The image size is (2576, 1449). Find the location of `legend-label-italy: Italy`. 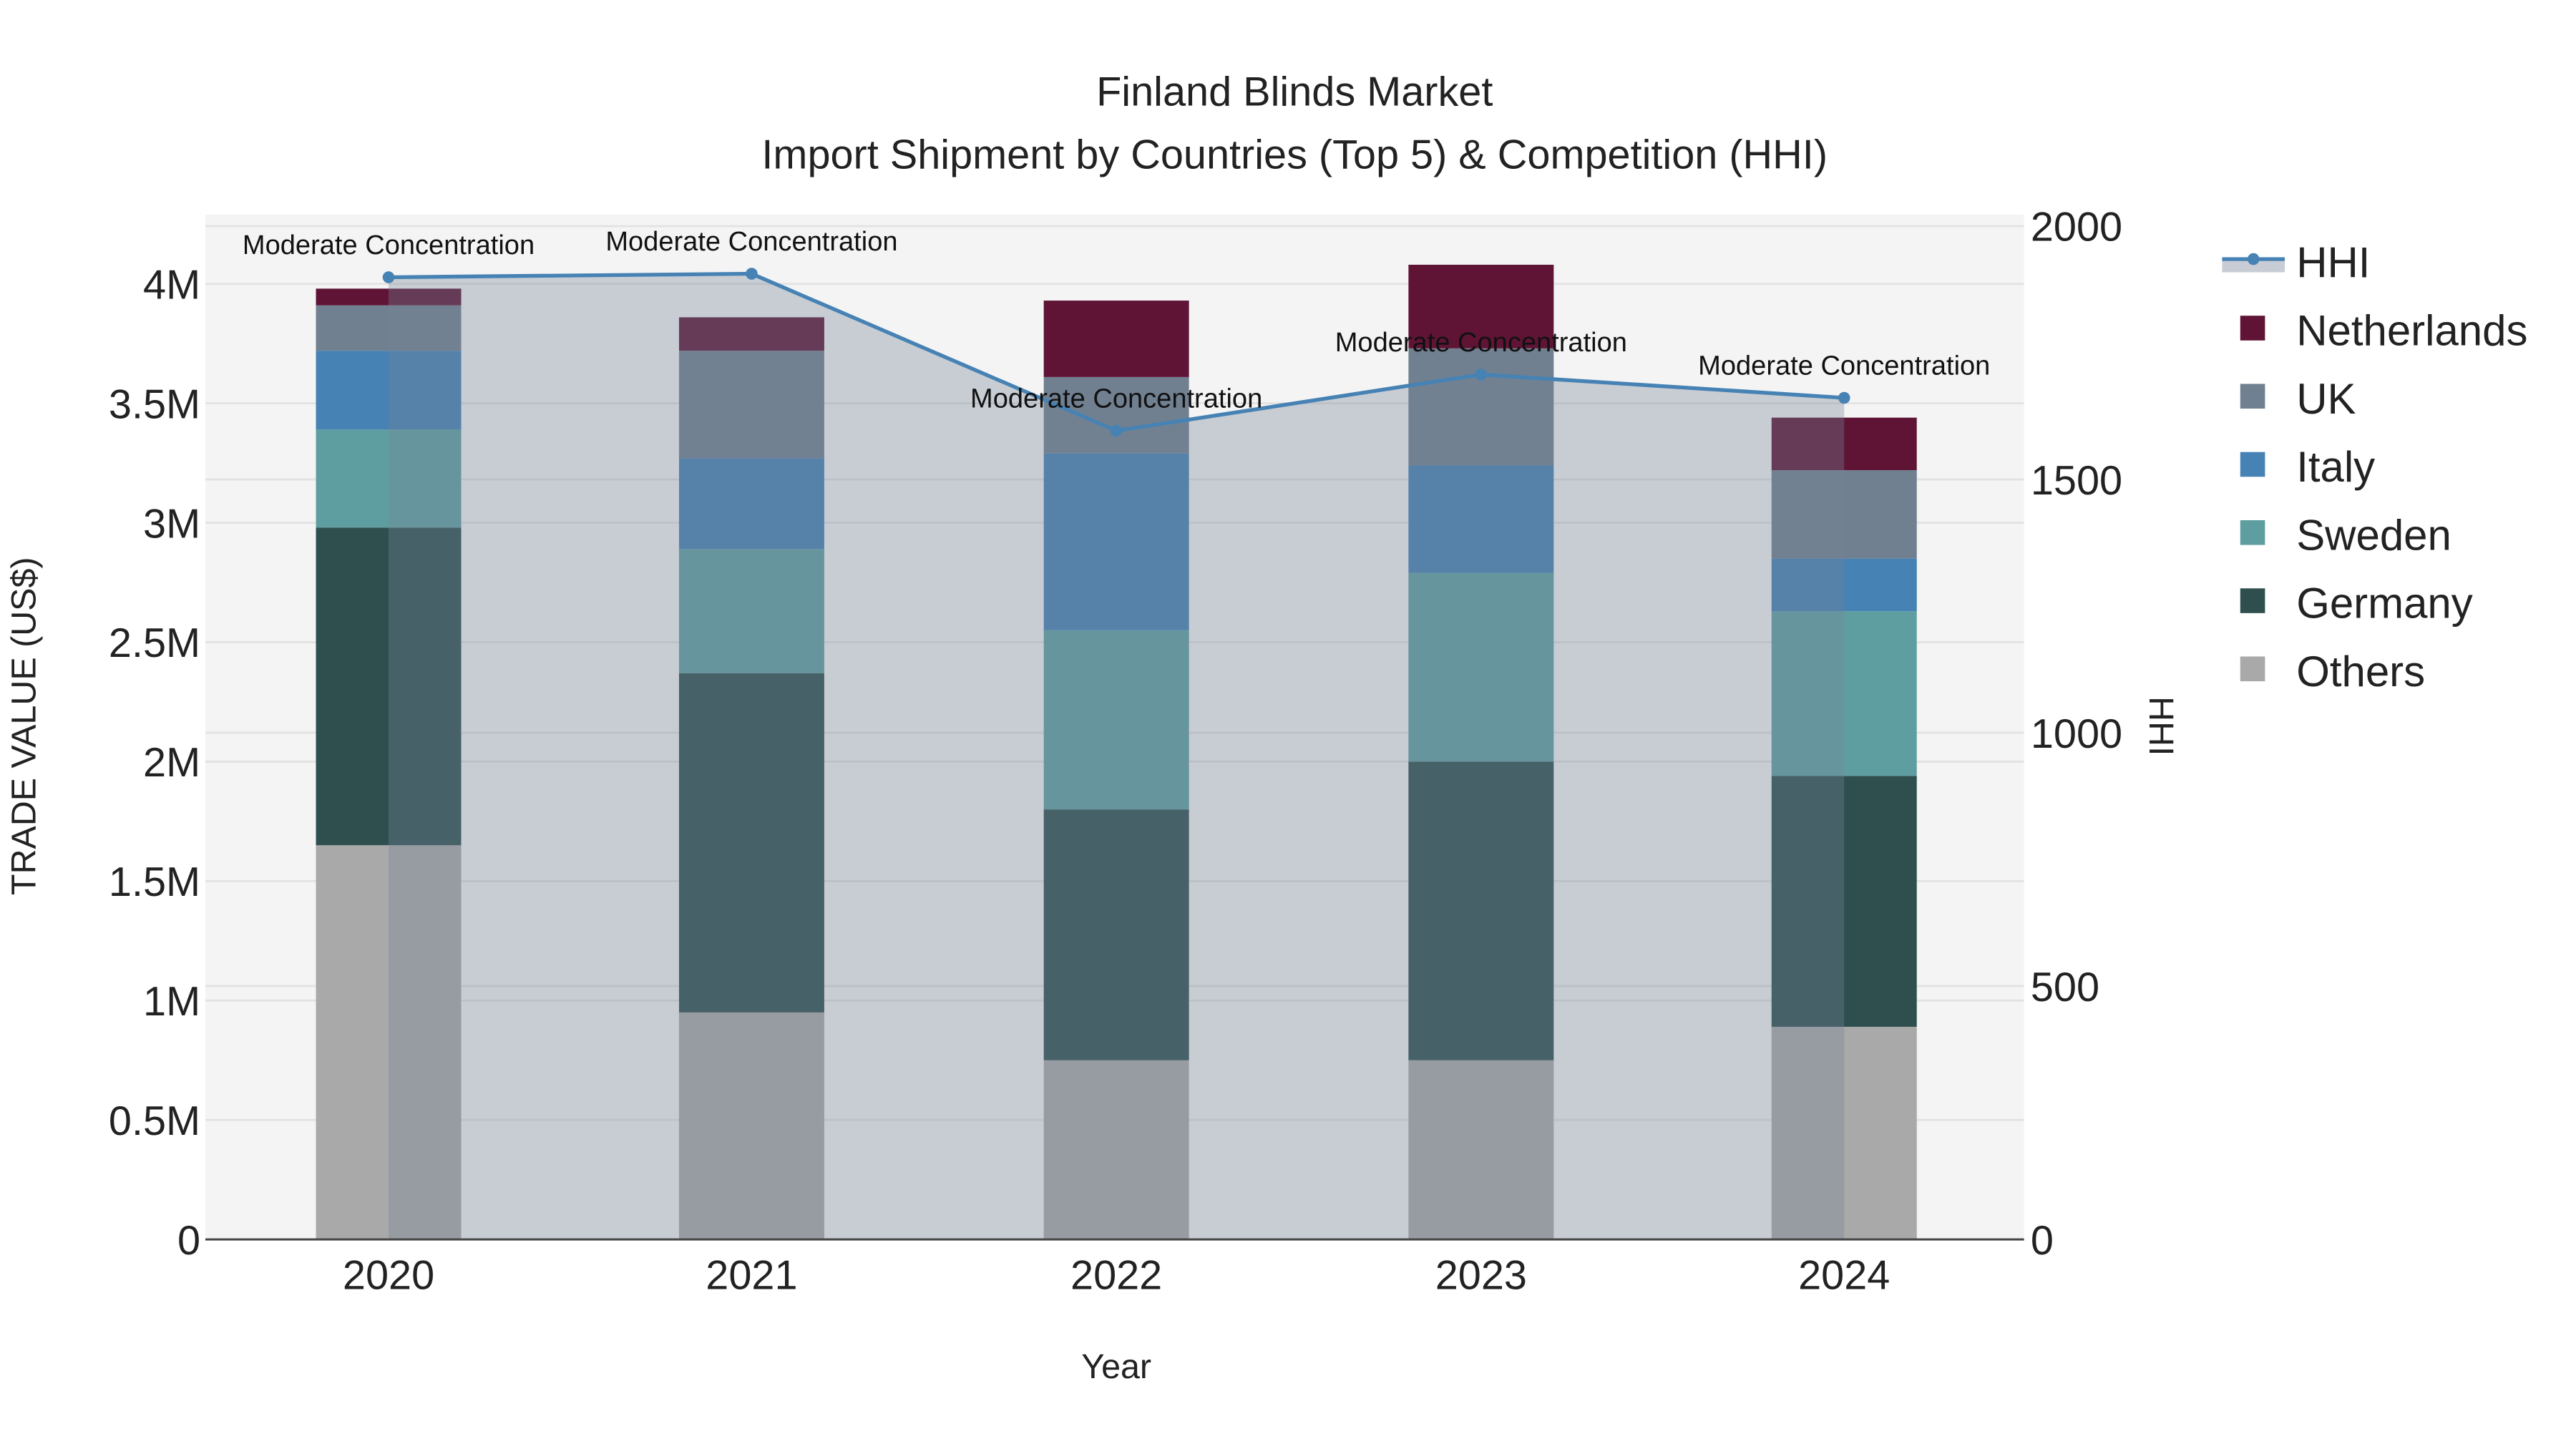

legend-label-italy: Italy is located at coordinates (2335, 467).